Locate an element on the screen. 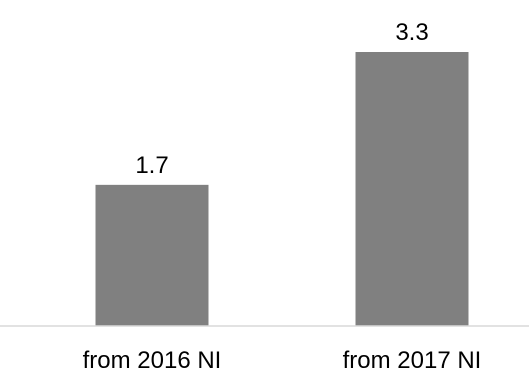  category-label-2: from 2017 NI is located at coordinates (412, 360).